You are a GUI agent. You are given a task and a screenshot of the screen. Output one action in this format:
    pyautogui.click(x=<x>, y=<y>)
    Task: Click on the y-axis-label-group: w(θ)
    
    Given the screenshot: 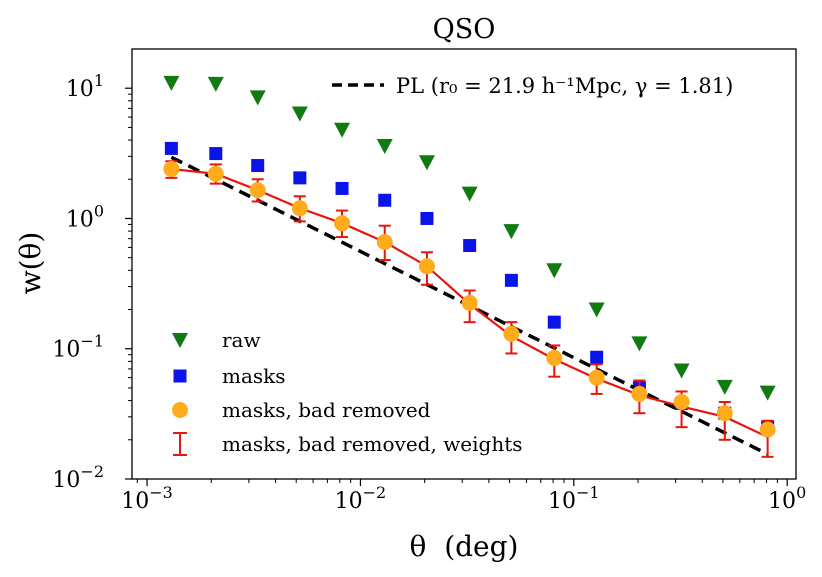 What is the action you would take?
    pyautogui.click(x=30, y=263)
    